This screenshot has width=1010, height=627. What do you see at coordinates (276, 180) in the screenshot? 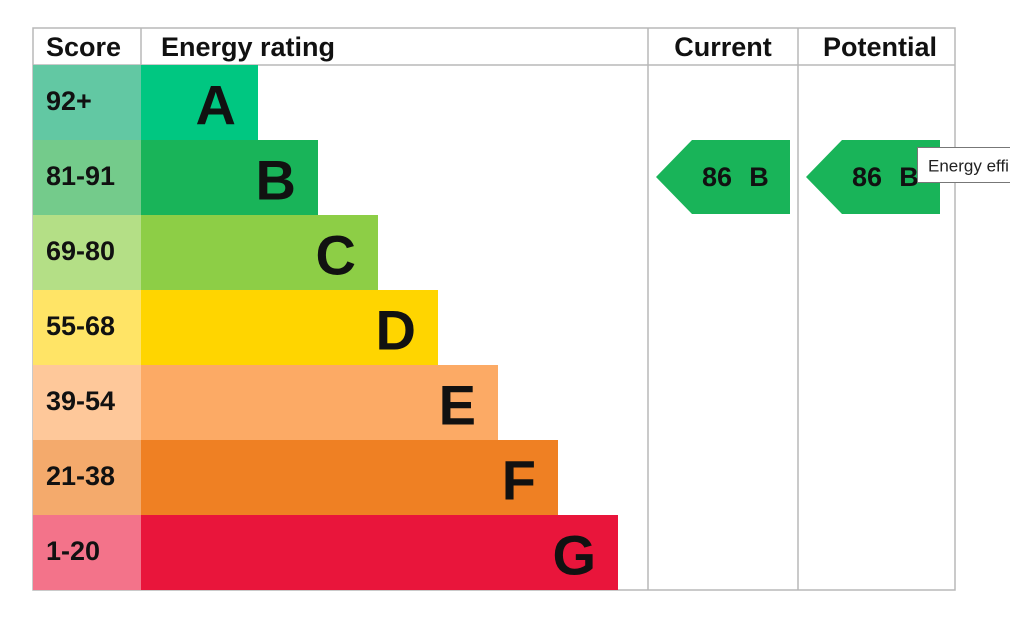
I see `band-letter: B` at bounding box center [276, 180].